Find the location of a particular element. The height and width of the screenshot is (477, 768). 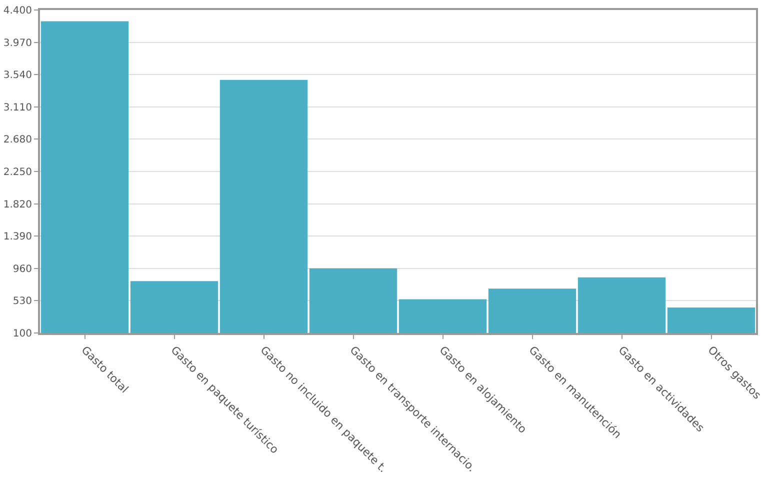

y-tick-label: 3.540 is located at coordinates (17, 76).